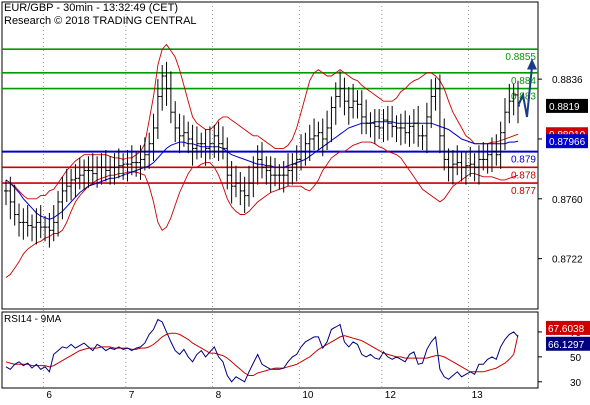 The height and width of the screenshot is (405, 590). I want to click on rsi-ma-line, so click(262, 354).